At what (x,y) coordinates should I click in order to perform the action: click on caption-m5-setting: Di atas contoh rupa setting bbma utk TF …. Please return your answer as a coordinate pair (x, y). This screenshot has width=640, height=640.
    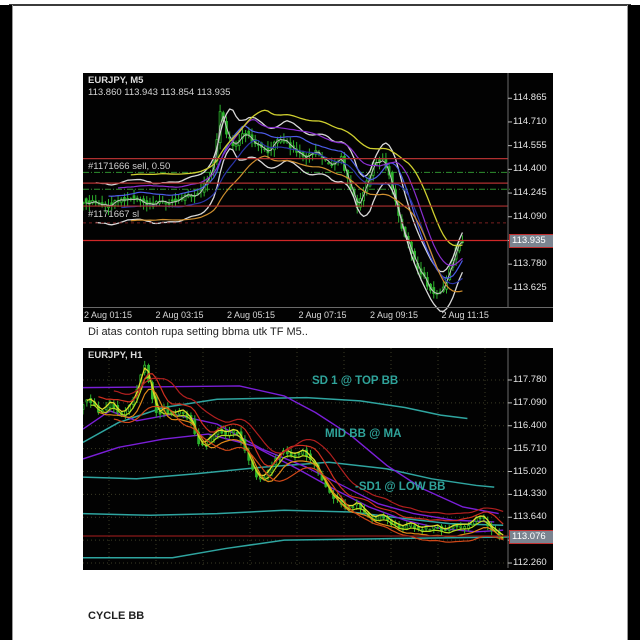
    Looking at the image, I should click on (198, 332).